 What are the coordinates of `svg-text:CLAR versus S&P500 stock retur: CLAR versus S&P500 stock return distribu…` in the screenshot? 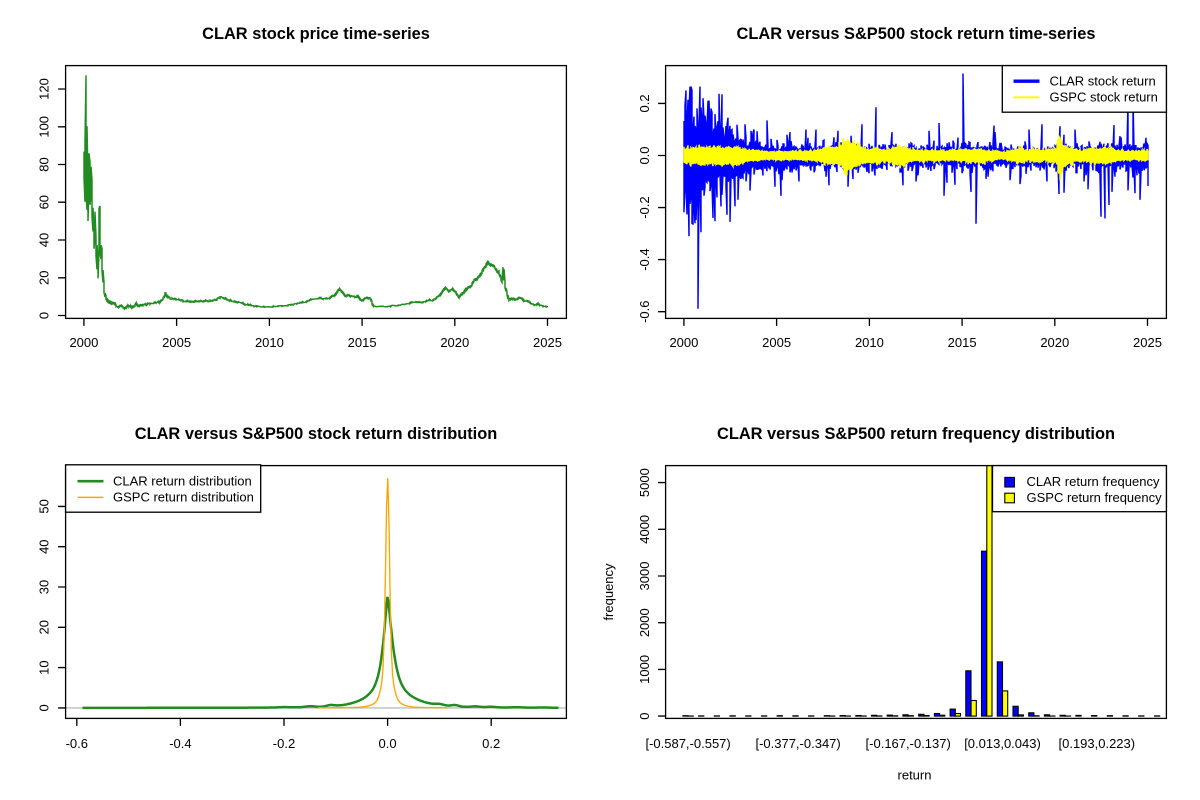 It's located at (316, 434).